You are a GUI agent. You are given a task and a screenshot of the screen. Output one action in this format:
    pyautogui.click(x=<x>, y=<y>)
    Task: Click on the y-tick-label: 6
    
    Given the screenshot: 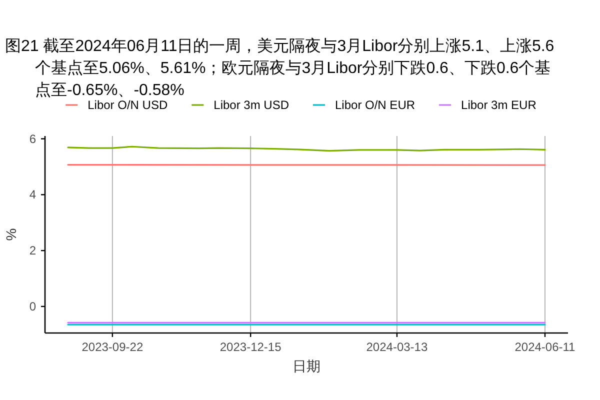 What is the action you would take?
    pyautogui.click(x=32, y=139)
    